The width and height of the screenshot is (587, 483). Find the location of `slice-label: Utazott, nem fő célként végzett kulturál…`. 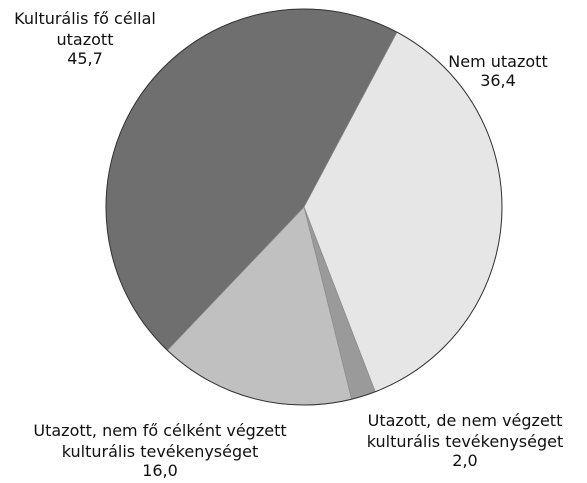

slice-label: Utazott, nem fő célként végzett kulturál… is located at coordinates (160, 441).